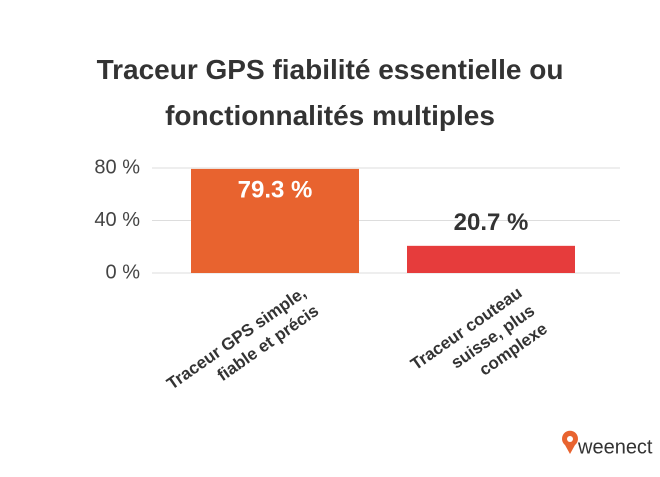 This screenshot has width=660, height=477. I want to click on logo-icon, so click(570, 442).